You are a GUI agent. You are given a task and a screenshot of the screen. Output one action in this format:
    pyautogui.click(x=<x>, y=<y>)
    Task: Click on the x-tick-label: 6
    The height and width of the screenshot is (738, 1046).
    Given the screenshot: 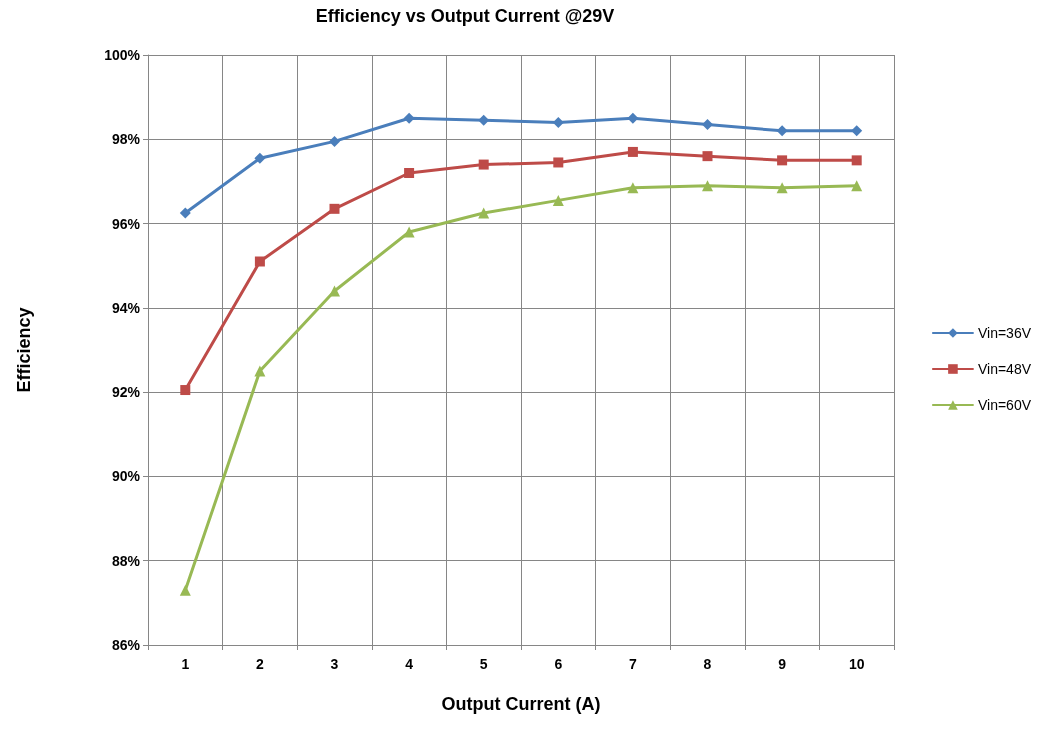 What is the action you would take?
    pyautogui.click(x=558, y=664)
    